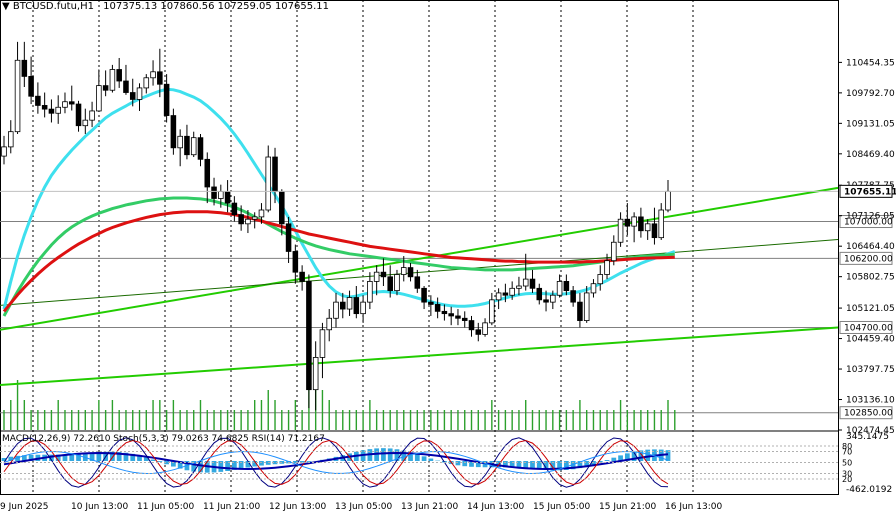 Image resolution: width=896 pixels, height=516 pixels. What do you see at coordinates (870, 63) in the screenshot?
I see `price-tick-label: 110454.35` at bounding box center [870, 63].